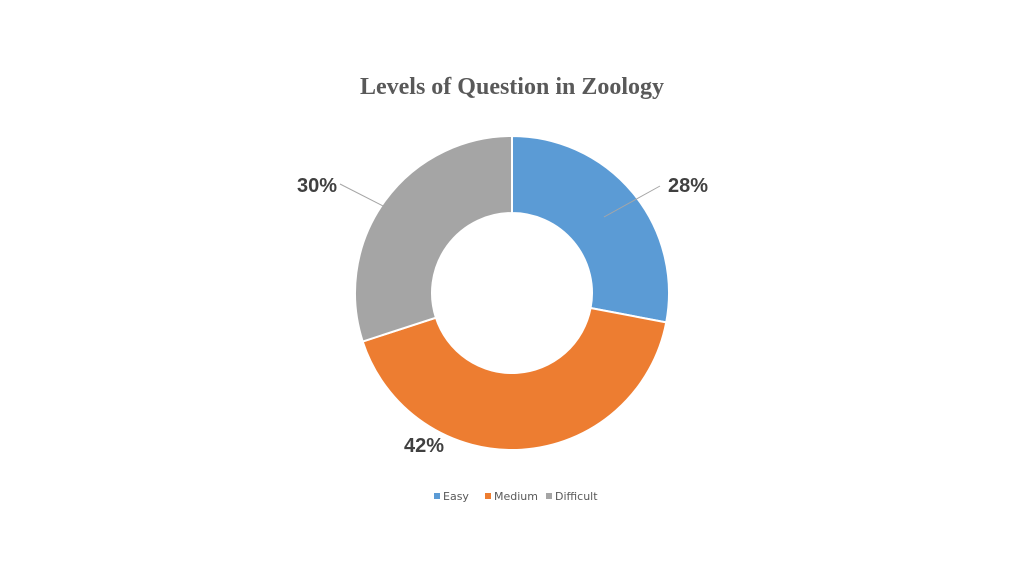  What do you see at coordinates (488, 496) in the screenshot?
I see `legend-swatch-medium` at bounding box center [488, 496].